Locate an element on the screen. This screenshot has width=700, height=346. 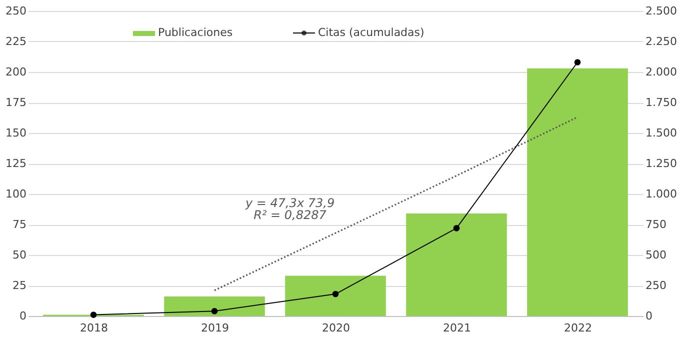
y2-tick-label: 1.000 is located at coordinates (661, 194).